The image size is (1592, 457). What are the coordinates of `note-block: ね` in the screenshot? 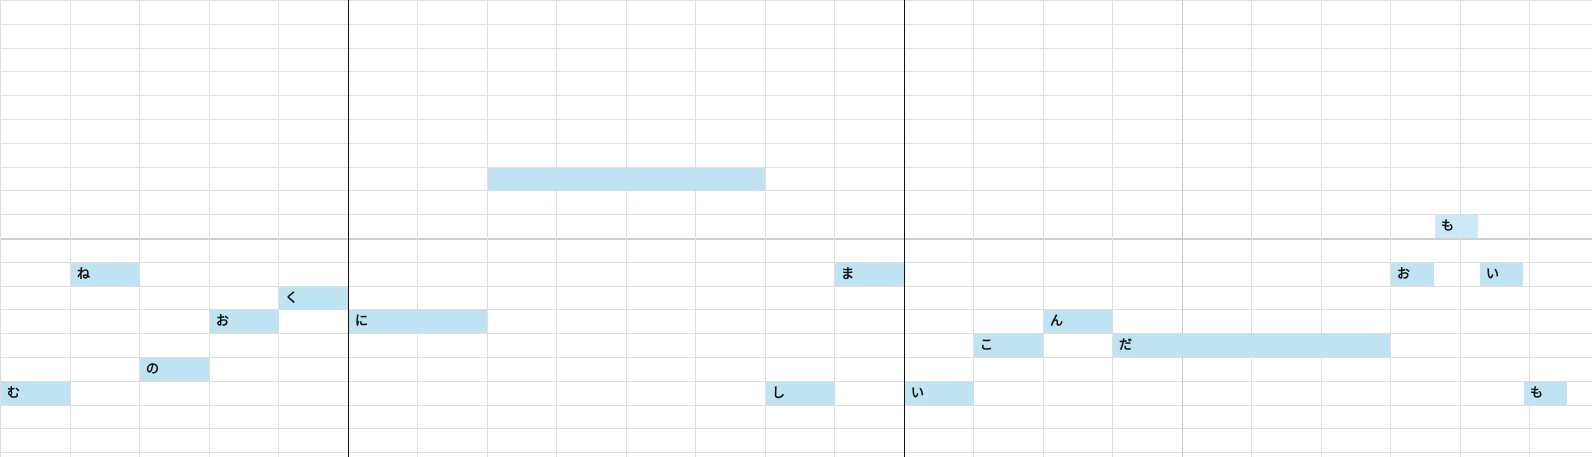 It's located at (105, 274).